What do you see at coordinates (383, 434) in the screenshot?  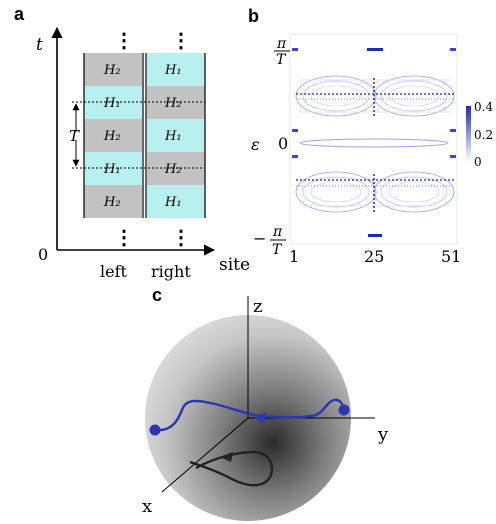 I see `y-axis-label: y` at bounding box center [383, 434].